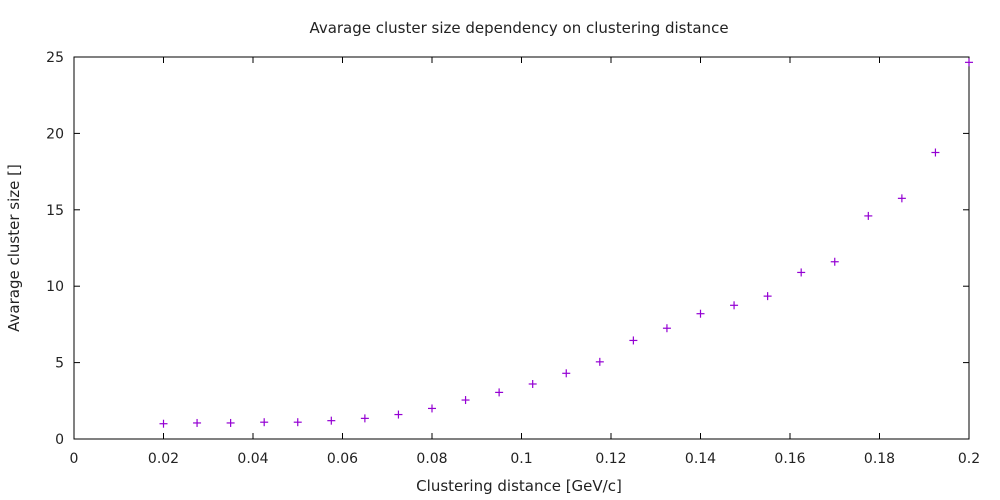 Image resolution: width=1000 pixels, height=500 pixels. What do you see at coordinates (252, 459) in the screenshot?
I see `x-tick-label: 0.04` at bounding box center [252, 459].